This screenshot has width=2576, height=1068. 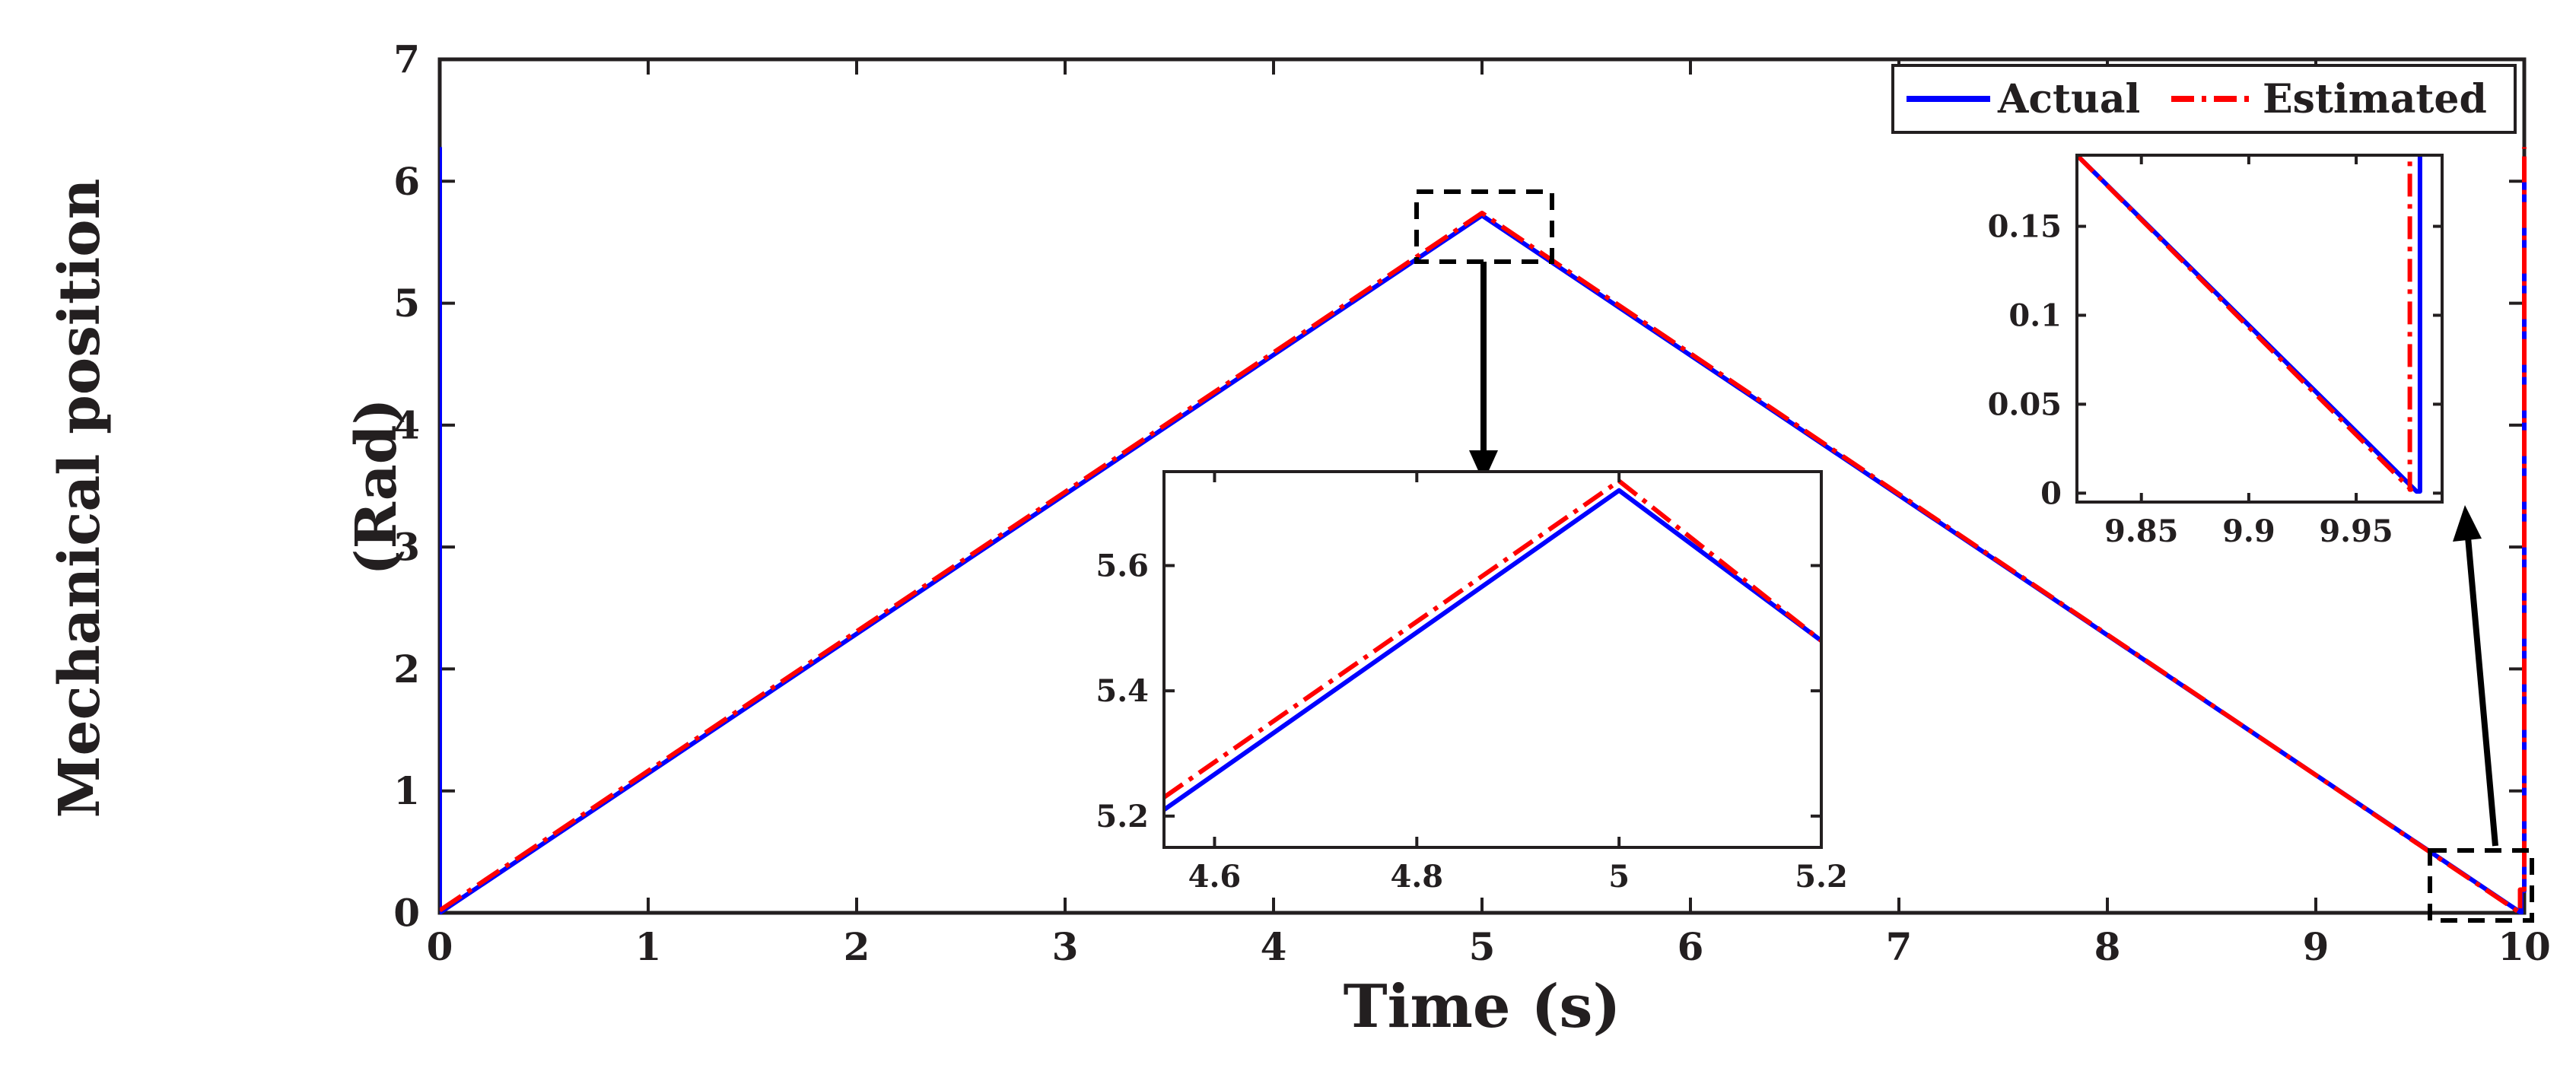 I want to click on main-ytick-label: 4, so click(x=406, y=424).